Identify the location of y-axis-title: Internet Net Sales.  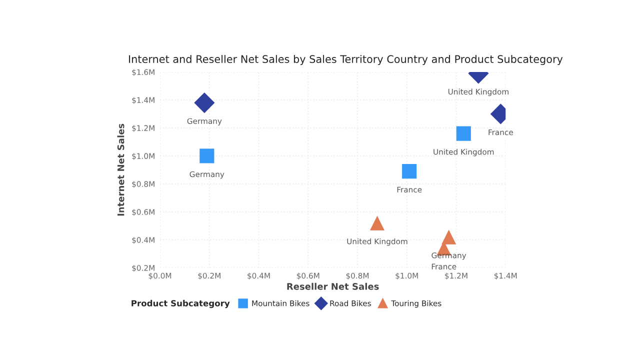
(120, 170).